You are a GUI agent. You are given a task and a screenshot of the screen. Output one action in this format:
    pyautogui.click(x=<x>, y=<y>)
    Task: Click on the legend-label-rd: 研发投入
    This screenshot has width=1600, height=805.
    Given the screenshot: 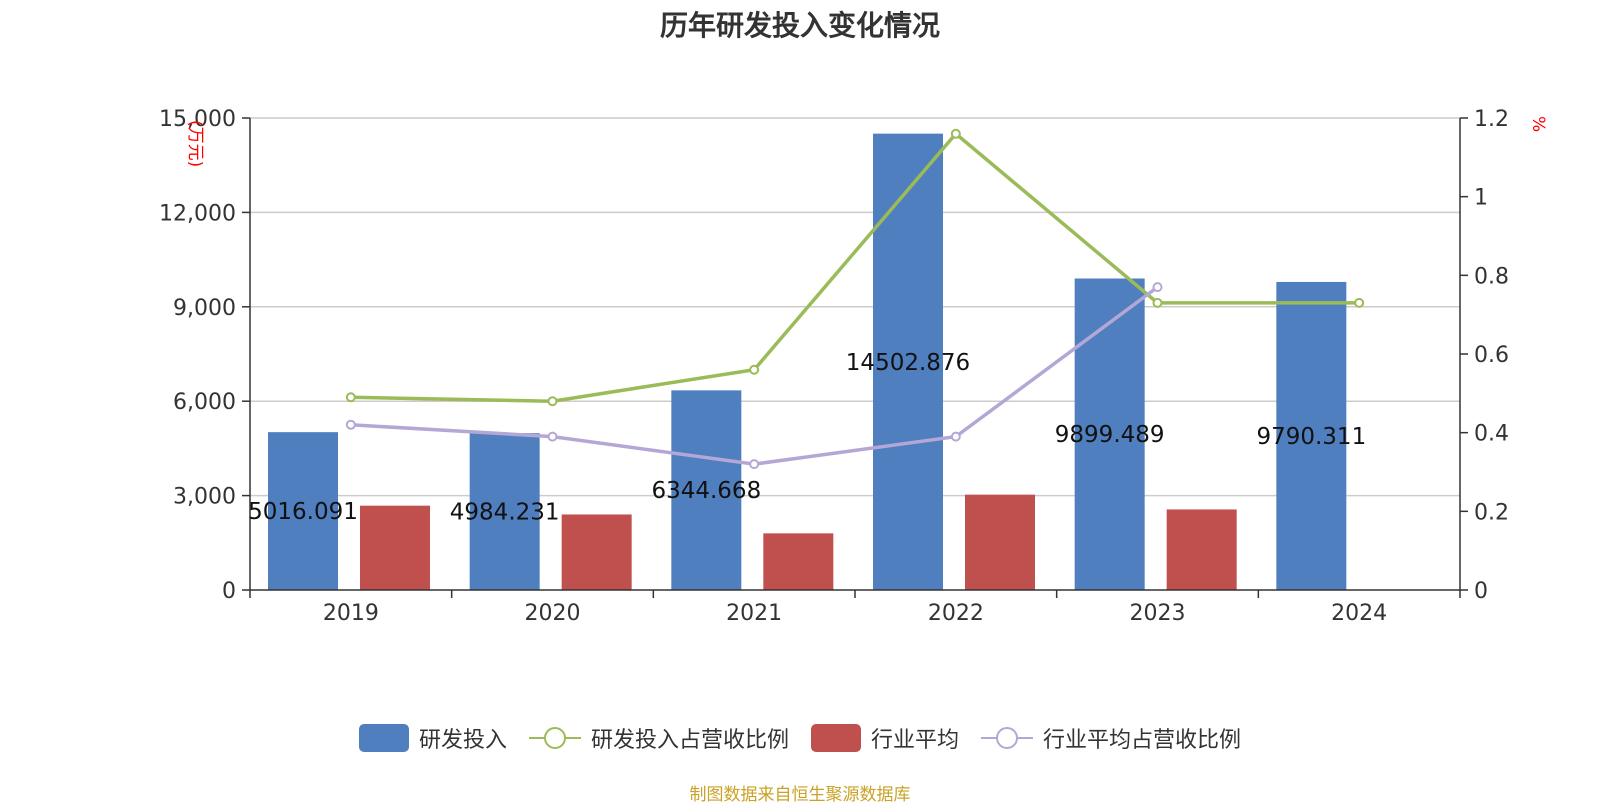 What is the action you would take?
    pyautogui.click(x=462, y=740)
    